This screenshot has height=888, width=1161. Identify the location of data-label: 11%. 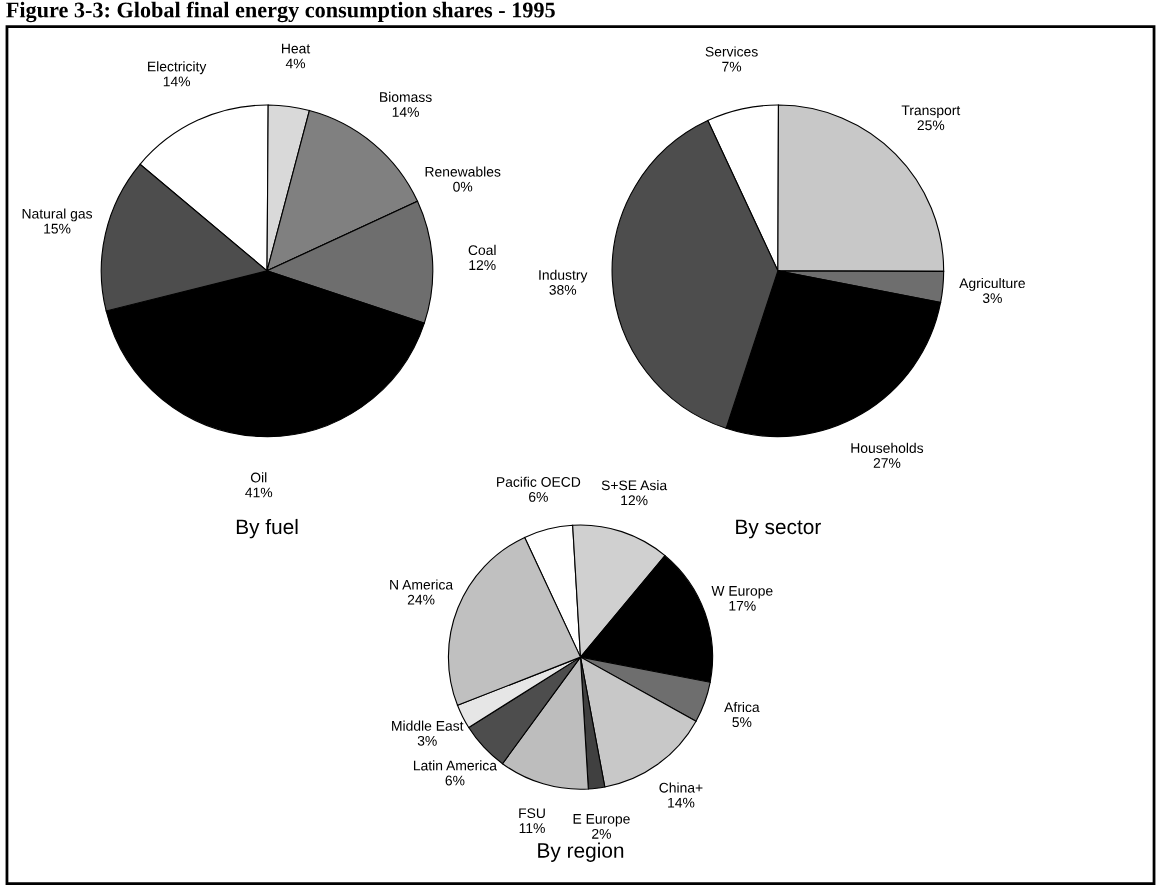
(532, 828).